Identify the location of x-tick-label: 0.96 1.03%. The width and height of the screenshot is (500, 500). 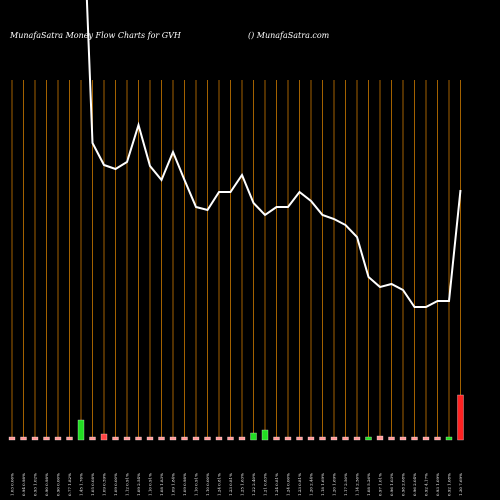
(391, 484).